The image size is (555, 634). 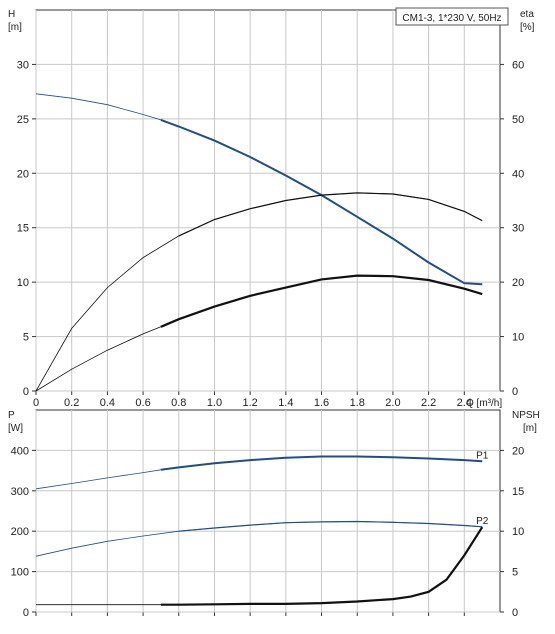 What do you see at coordinates (482, 488) in the screenshot?
I see `labels-layer: P1 P2` at bounding box center [482, 488].